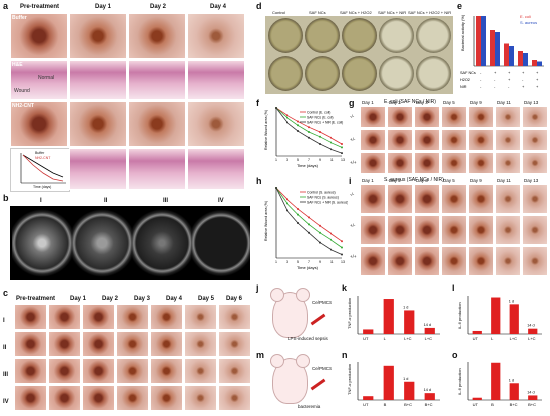 The width and height of the screenshot is (550, 416). Describe the element at coordinates (98, 169) in the screenshot. I see `he-stain-image` at that location.